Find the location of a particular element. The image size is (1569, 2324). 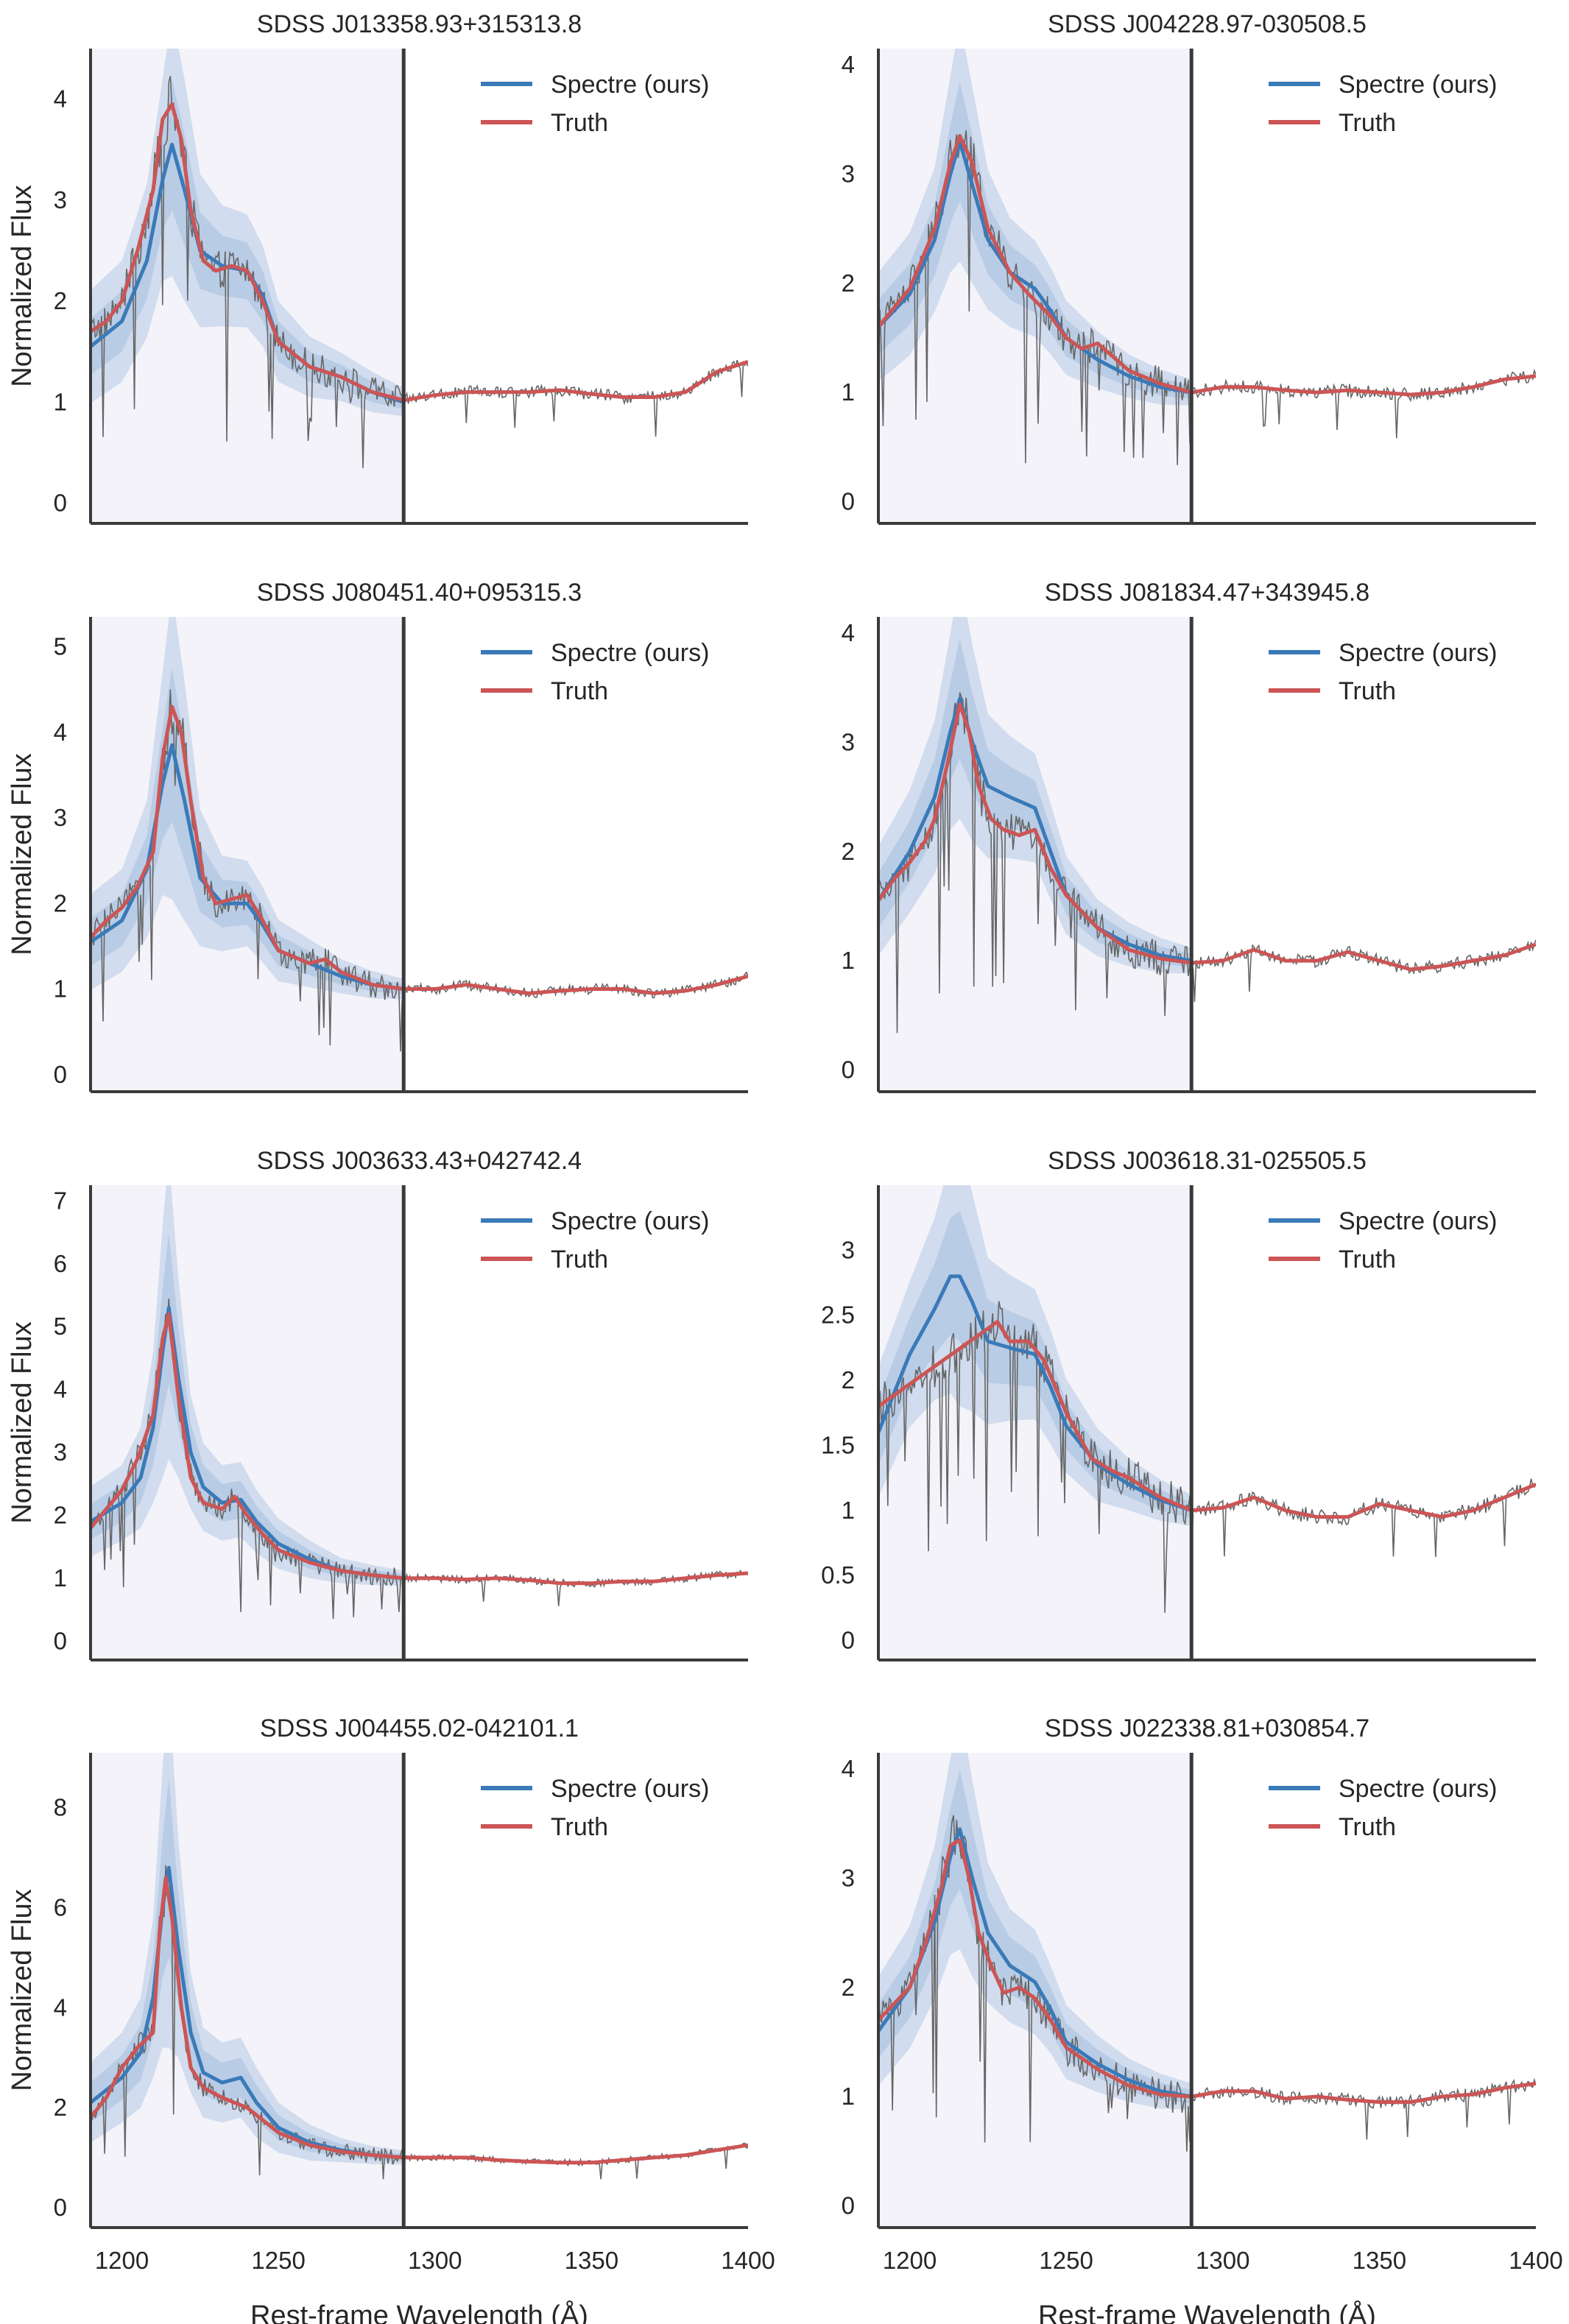

panel-title: SDSS J022338.81+030854.7 is located at coordinates (1207, 1728).